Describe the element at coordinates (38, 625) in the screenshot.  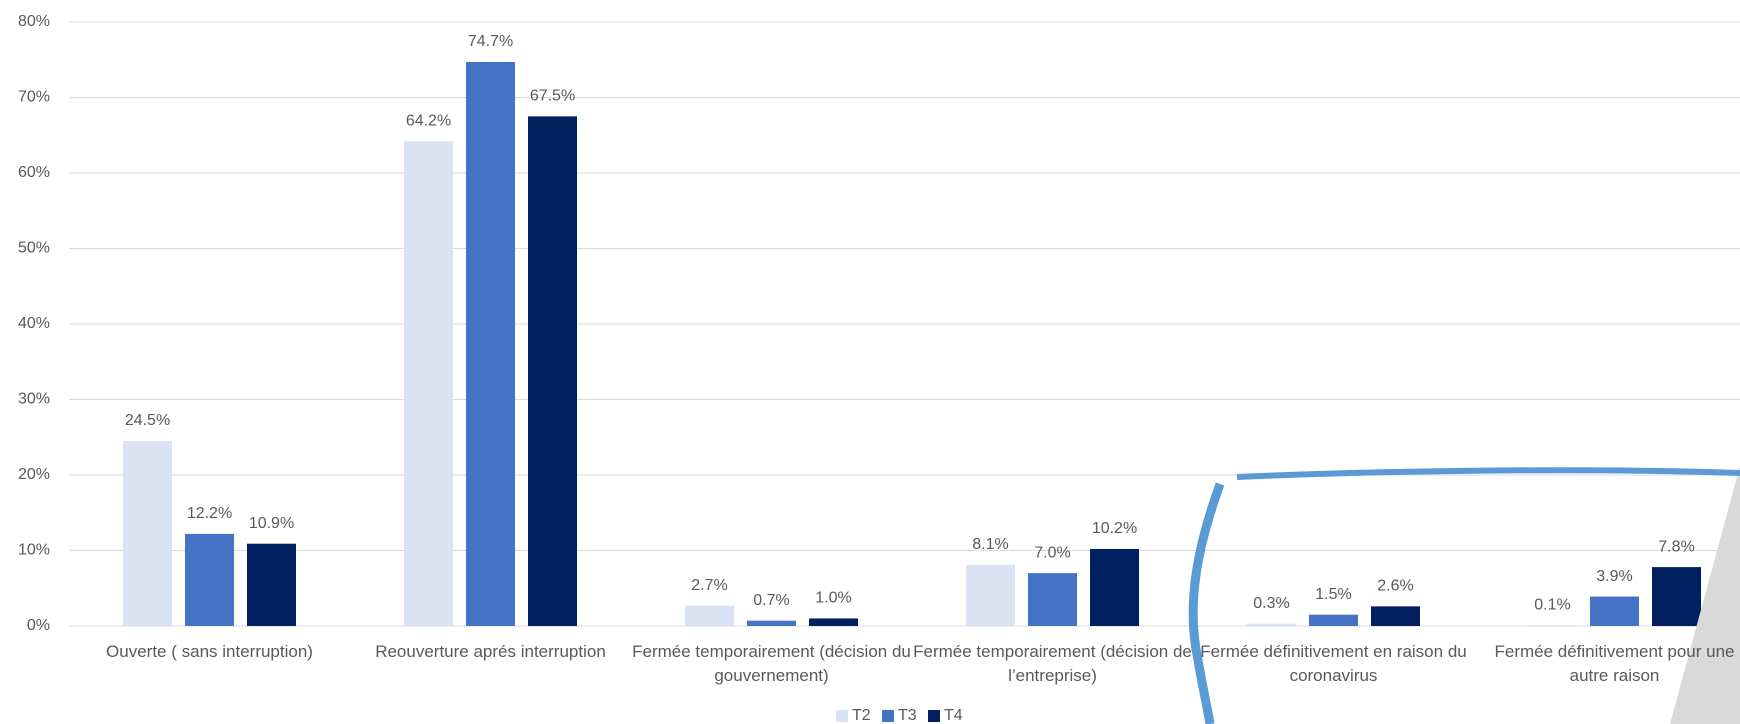
I see `y-tick-label: 0%` at that location.